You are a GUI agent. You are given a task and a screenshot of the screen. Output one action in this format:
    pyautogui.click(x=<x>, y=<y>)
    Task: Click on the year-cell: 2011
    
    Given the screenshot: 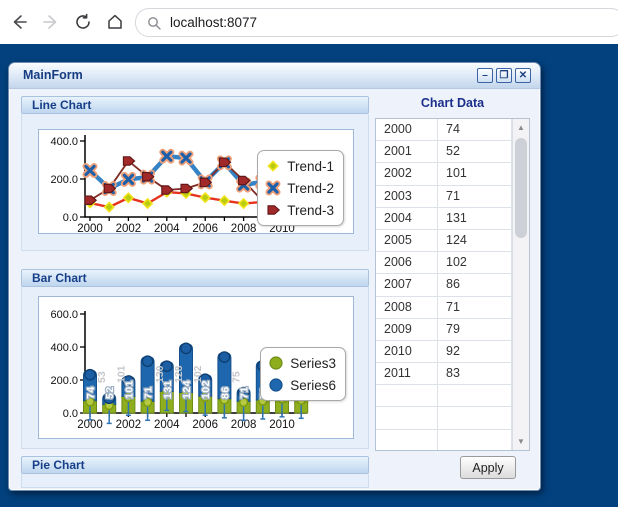 What is the action you would take?
    pyautogui.click(x=407, y=374)
    